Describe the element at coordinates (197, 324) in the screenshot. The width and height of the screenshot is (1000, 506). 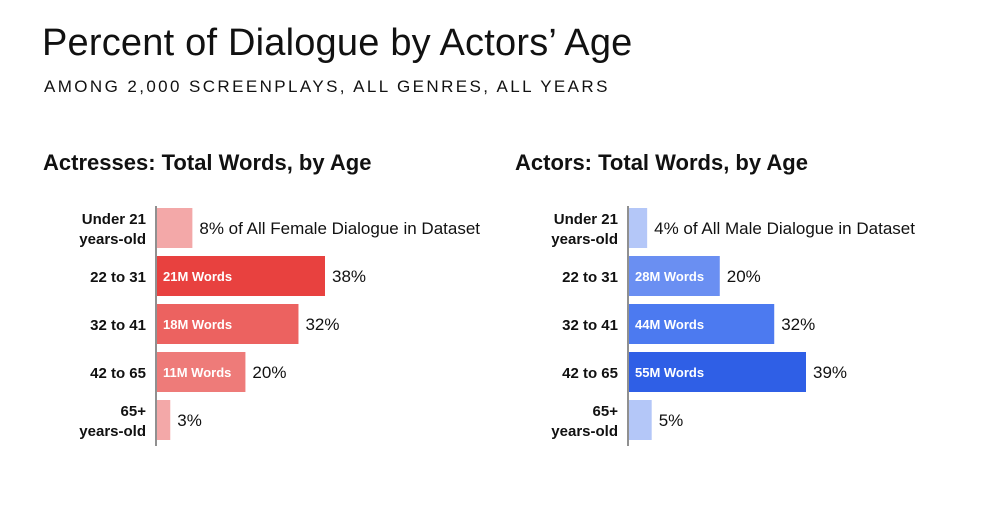
I see `bar-inner-label: 18M Words` at that location.